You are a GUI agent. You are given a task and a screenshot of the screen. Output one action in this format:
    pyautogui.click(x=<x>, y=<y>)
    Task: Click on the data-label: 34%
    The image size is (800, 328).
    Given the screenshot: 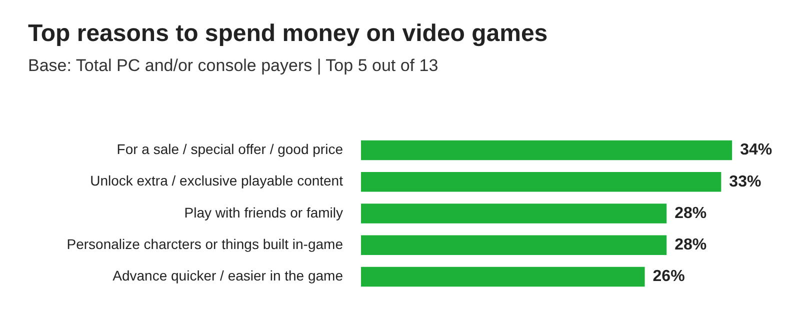 What is the action you would take?
    pyautogui.click(x=756, y=150)
    